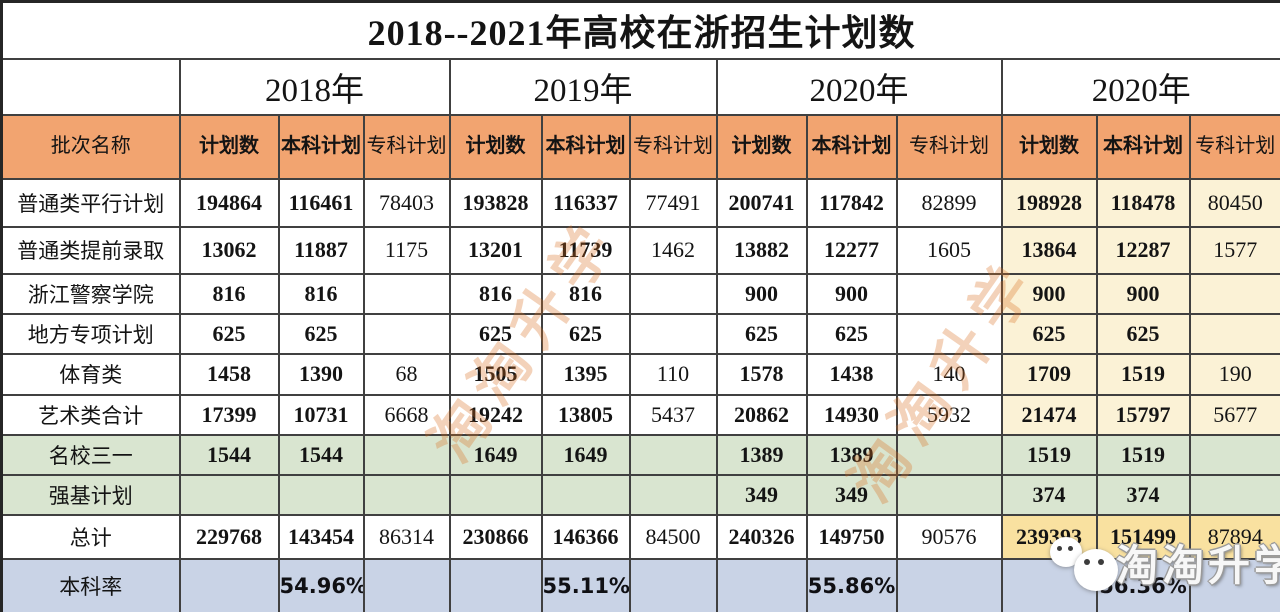 The height and width of the screenshot is (612, 1280). Describe the element at coordinates (585, 454) in the screenshot. I see `benke-plan-cell: 1649` at that location.